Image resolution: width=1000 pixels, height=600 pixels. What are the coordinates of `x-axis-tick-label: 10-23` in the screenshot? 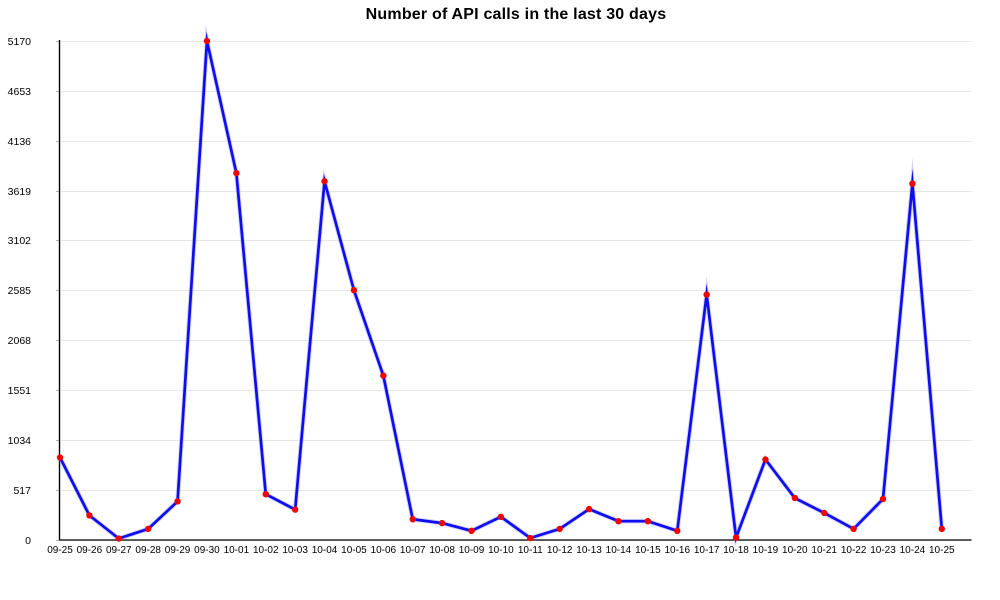 It's located at (883, 550).